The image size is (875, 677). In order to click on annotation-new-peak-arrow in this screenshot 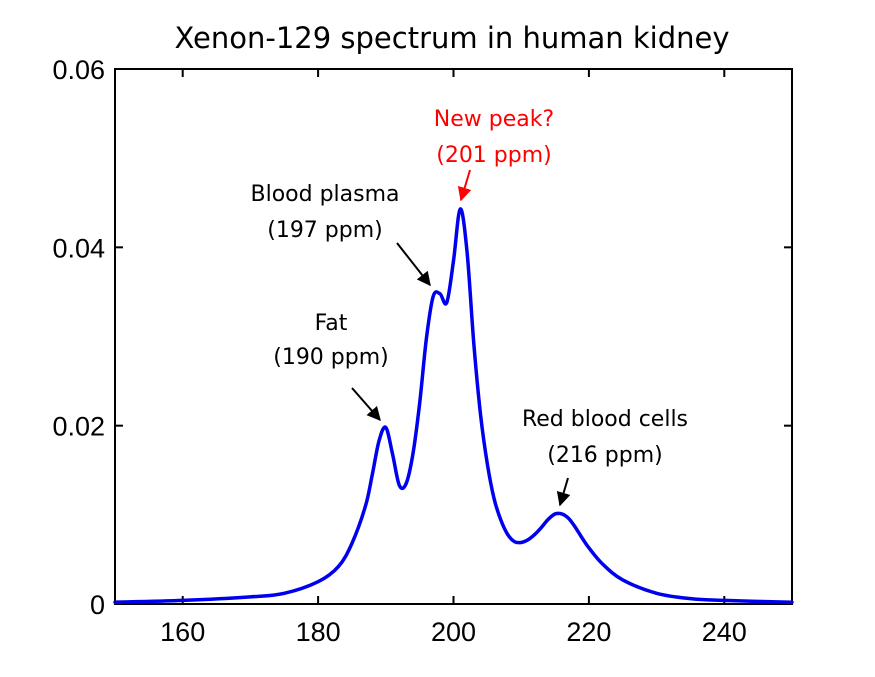, I will do `click(464, 185)`.